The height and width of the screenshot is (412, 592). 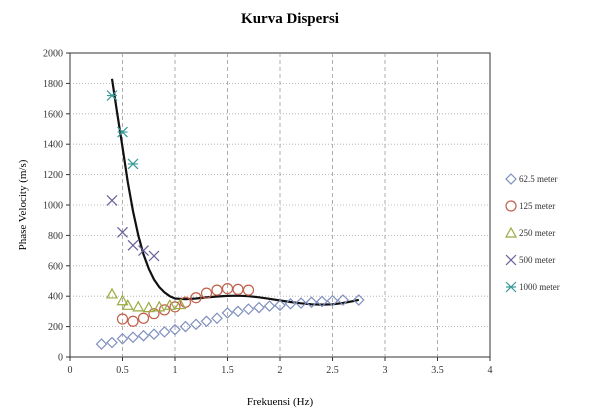 What do you see at coordinates (55, 327) in the screenshot?
I see `y-tick-label: 200` at bounding box center [55, 327].